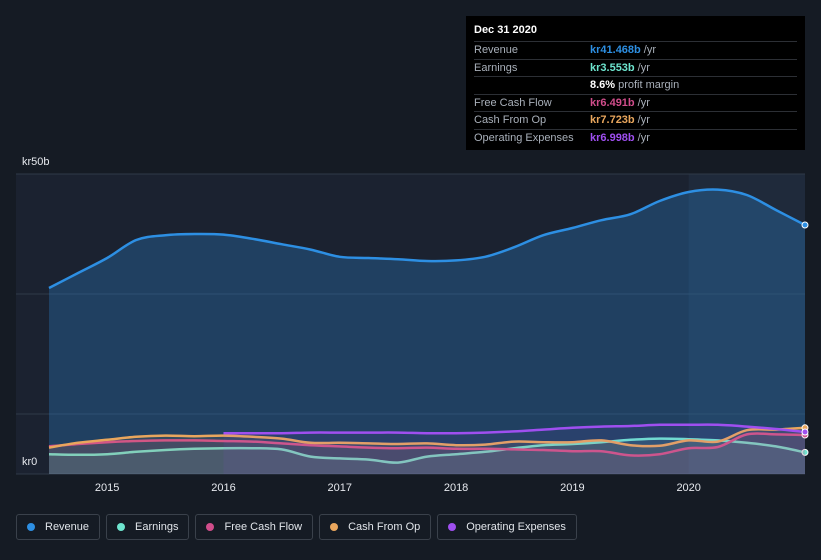  I want to click on legend-item-cash-from-op: Cash From Op, so click(375, 527).